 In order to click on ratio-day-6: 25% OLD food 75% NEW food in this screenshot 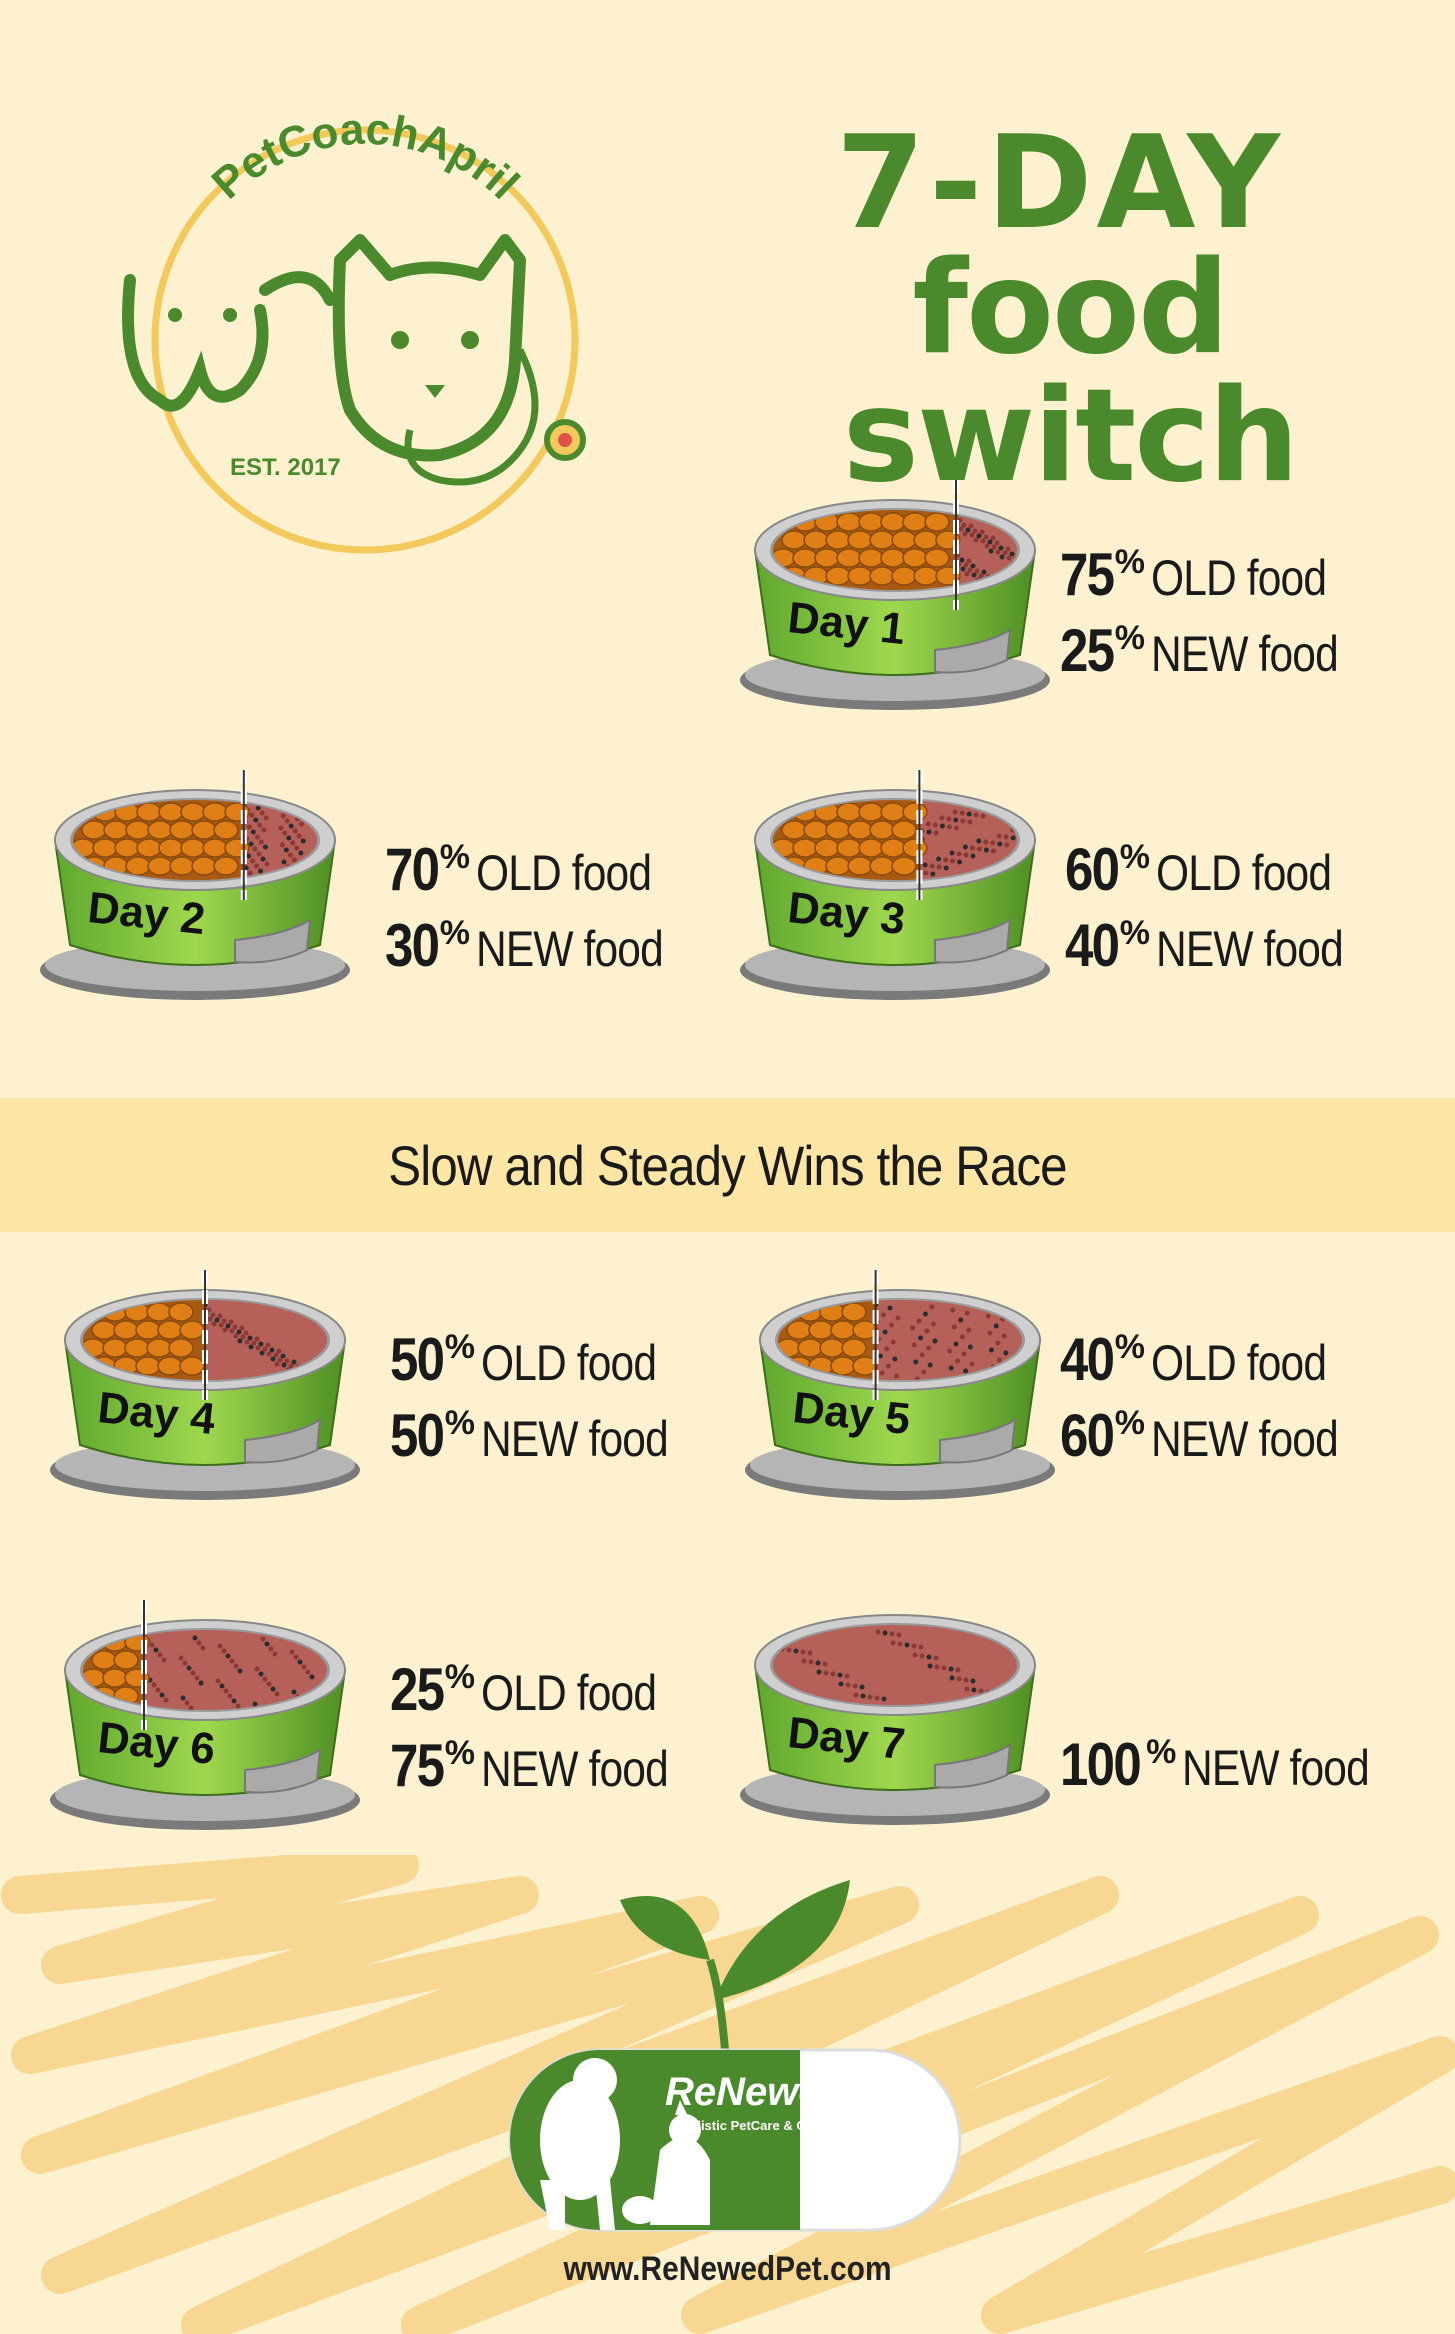, I will do `click(529, 1727)`.